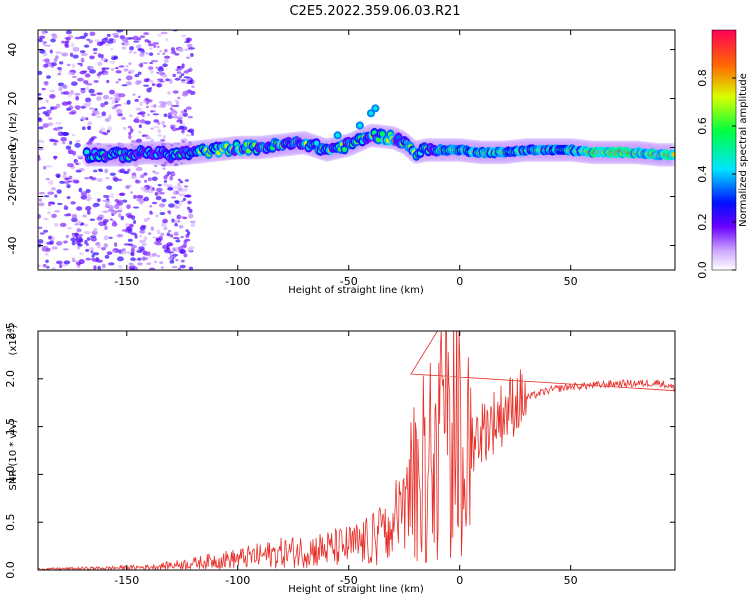 The image size is (750, 600). Describe the element at coordinates (571, 281) in the screenshot. I see `spectrogram-xtick-label: 50` at that location.